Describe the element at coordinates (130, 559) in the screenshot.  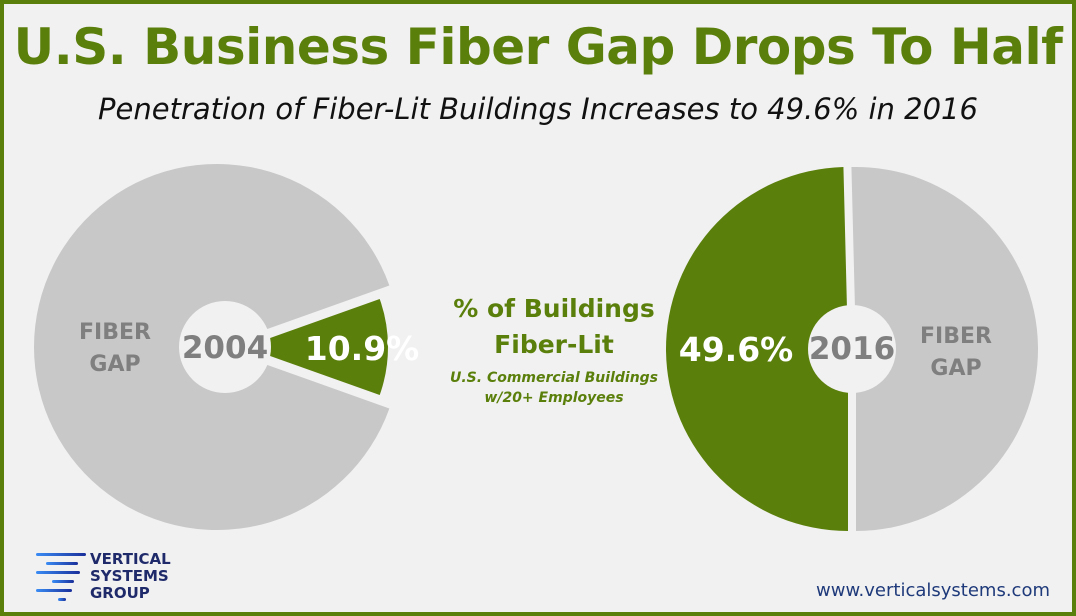
I see `logo-line1: VERTICAL` at that location.